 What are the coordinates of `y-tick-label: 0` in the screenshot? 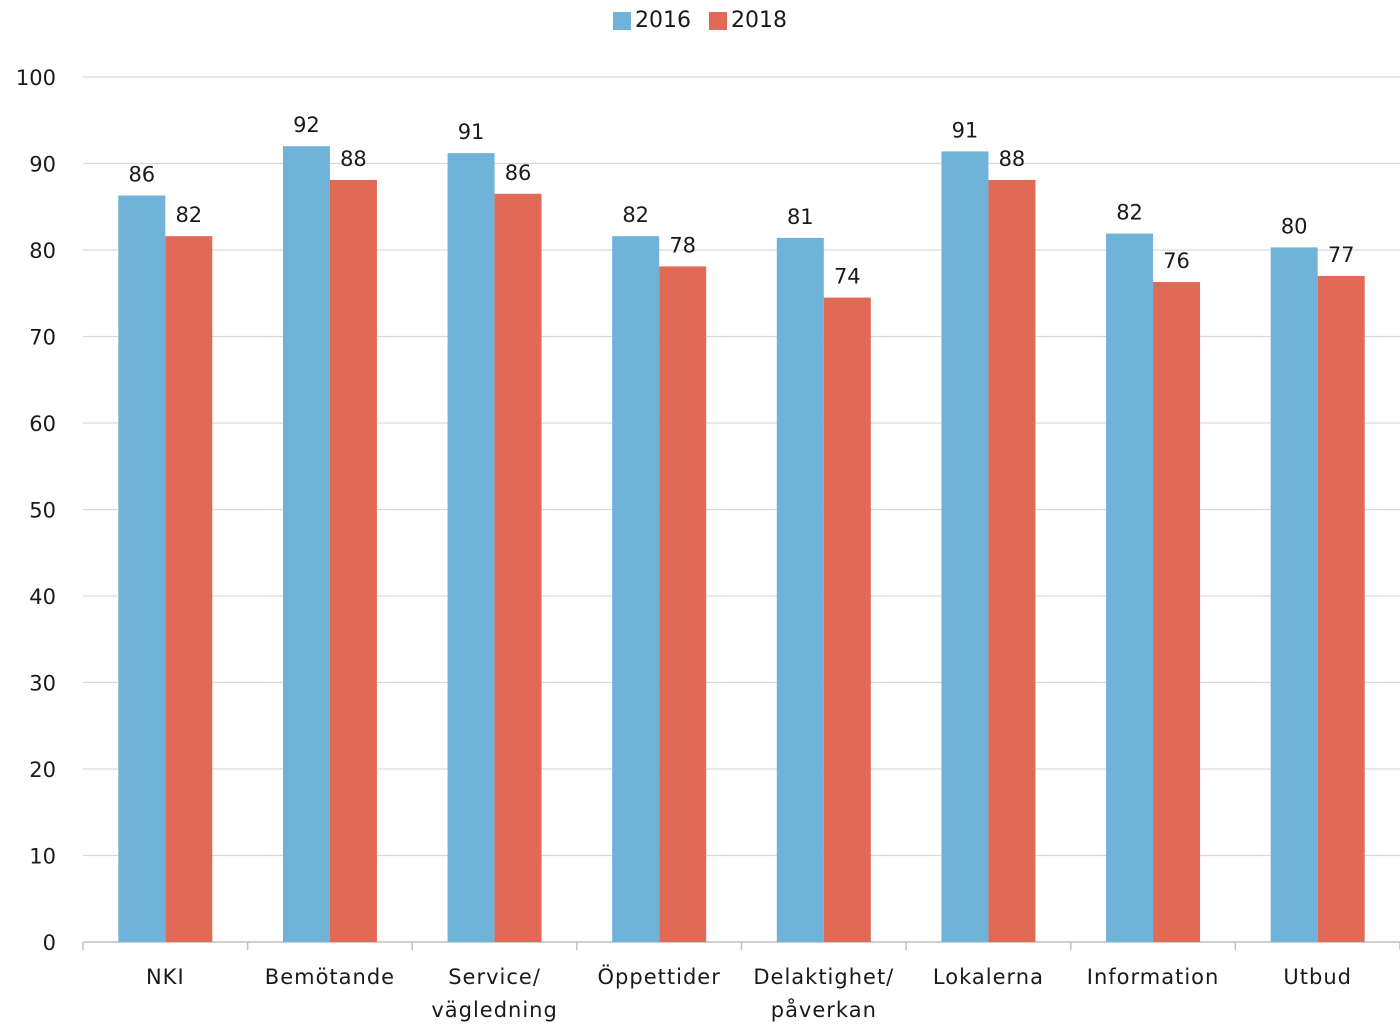 It's located at (49, 943).